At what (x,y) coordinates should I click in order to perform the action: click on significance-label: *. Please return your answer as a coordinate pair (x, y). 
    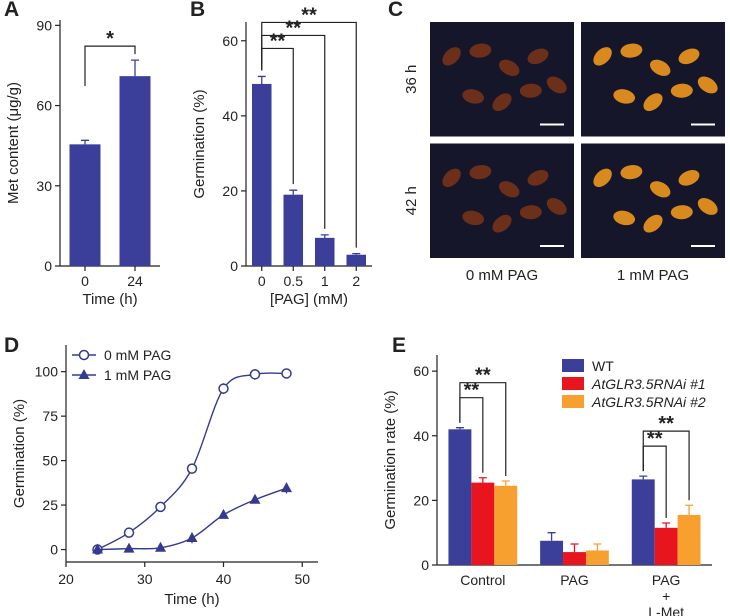
    Looking at the image, I should click on (110, 39).